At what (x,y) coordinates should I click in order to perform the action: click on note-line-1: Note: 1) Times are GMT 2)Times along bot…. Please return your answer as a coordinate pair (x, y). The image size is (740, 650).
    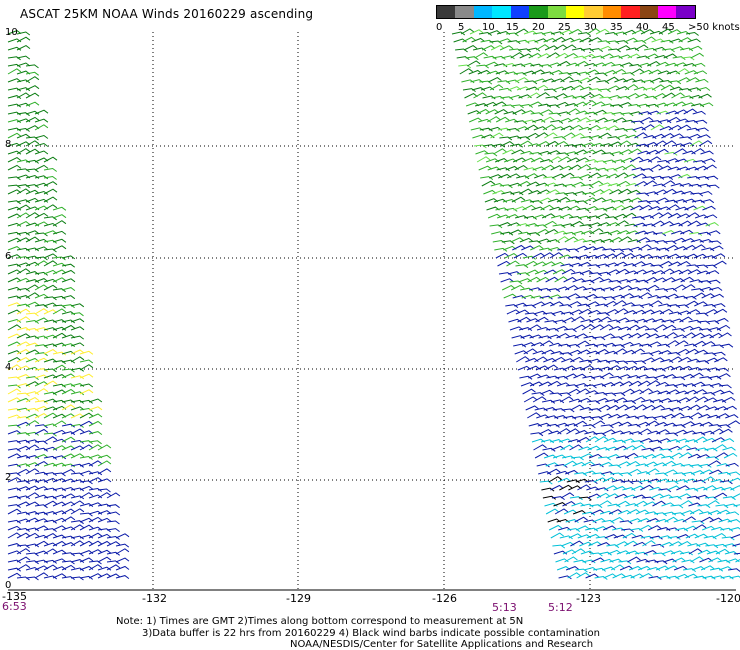
    Looking at the image, I should click on (320, 621).